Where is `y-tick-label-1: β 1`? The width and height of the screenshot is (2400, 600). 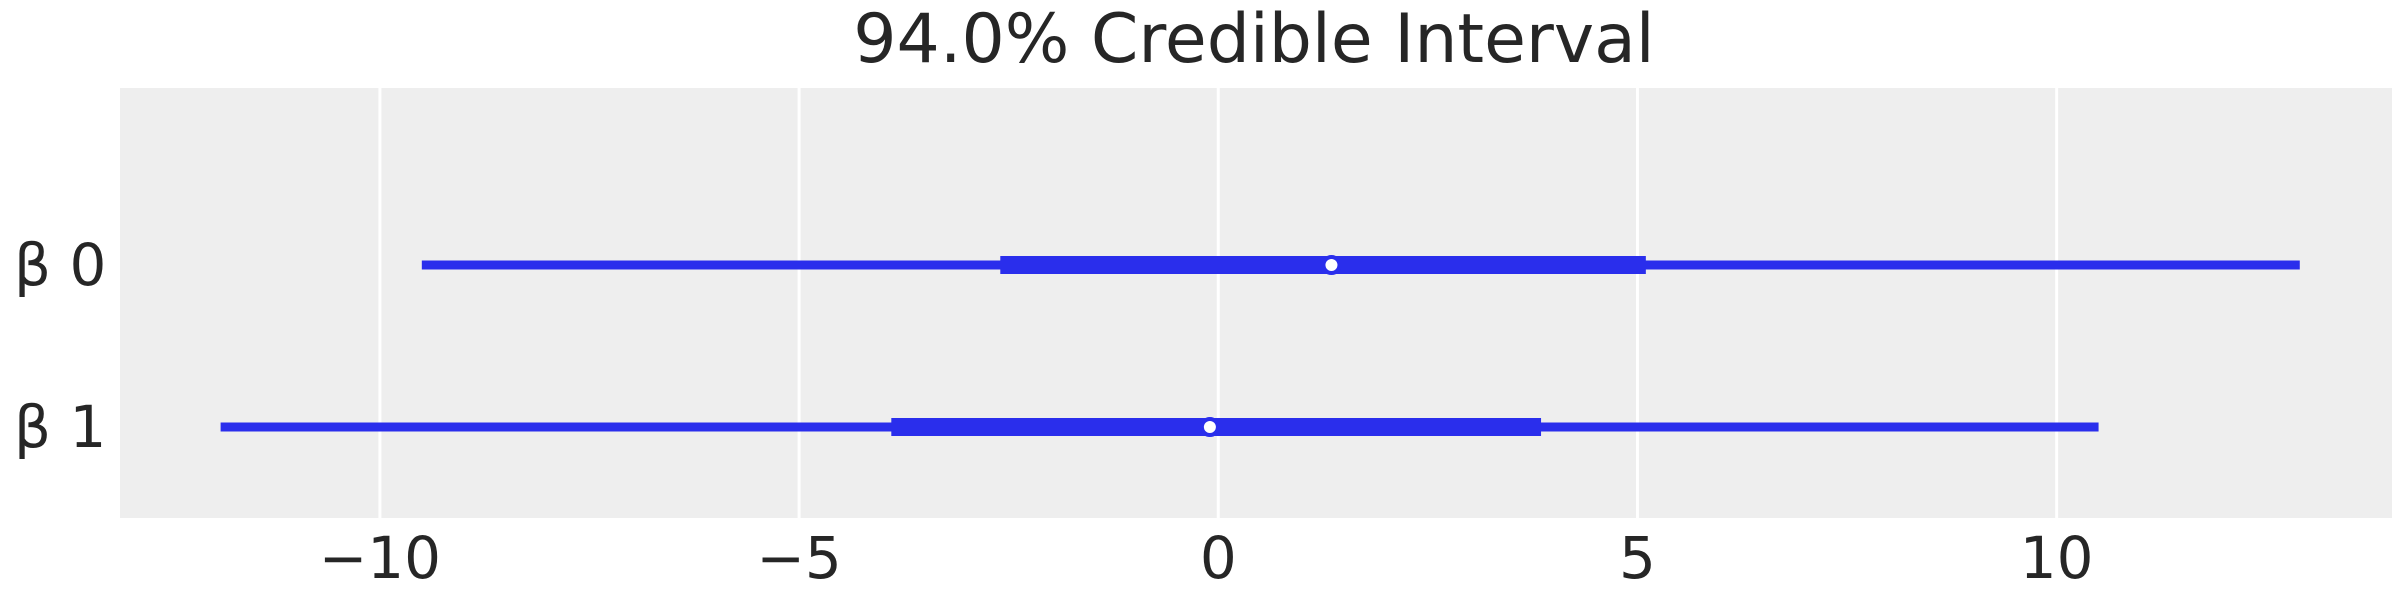
y-tick-label-1: β 1 is located at coordinates (60, 427).